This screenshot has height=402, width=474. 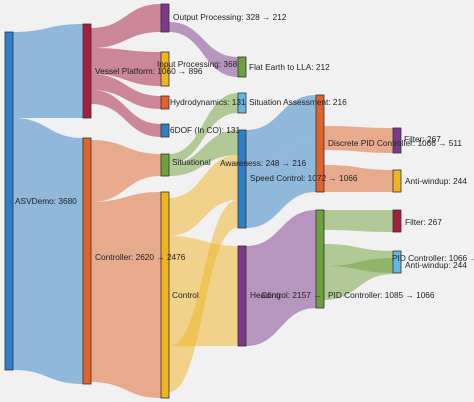 What do you see at coordinates (242, 103) in the screenshot?
I see `node-sitassess` at bounding box center [242, 103].